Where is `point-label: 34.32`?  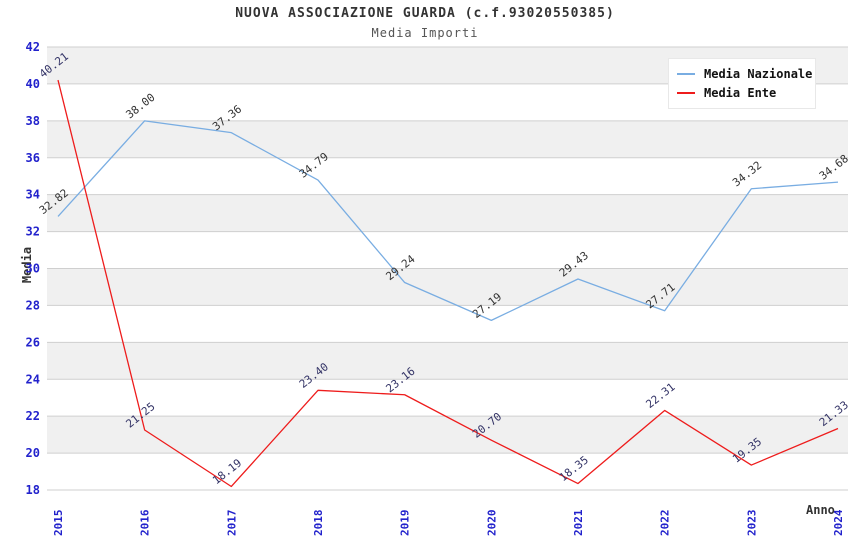
point-label: 34.32 is located at coordinates (747, 174).